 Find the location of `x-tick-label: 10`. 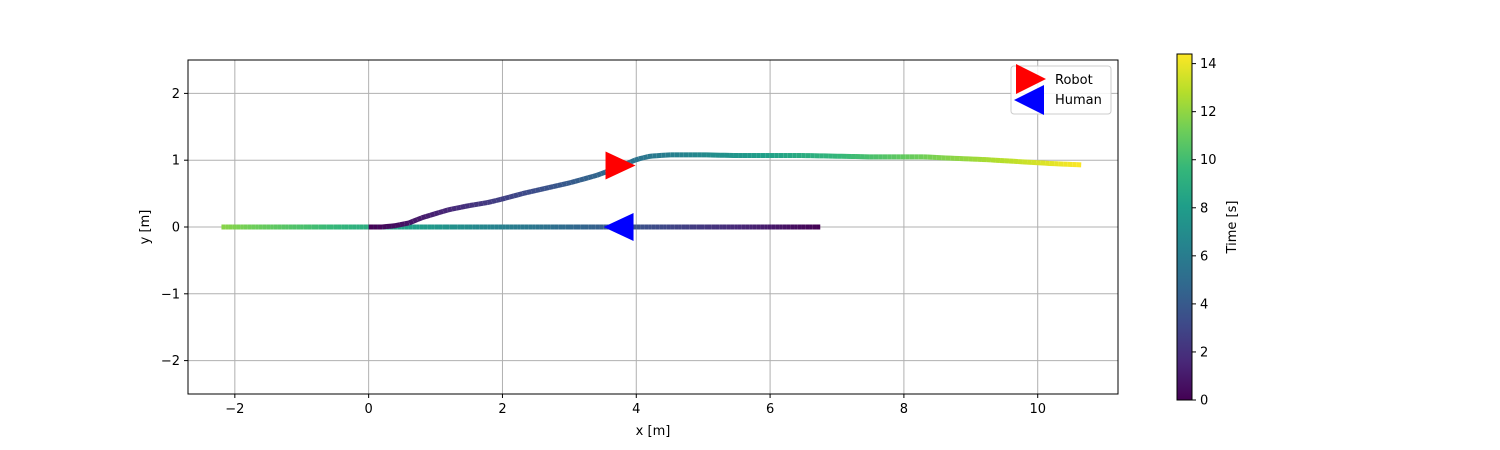

x-tick-label: 10 is located at coordinates (1037, 409).